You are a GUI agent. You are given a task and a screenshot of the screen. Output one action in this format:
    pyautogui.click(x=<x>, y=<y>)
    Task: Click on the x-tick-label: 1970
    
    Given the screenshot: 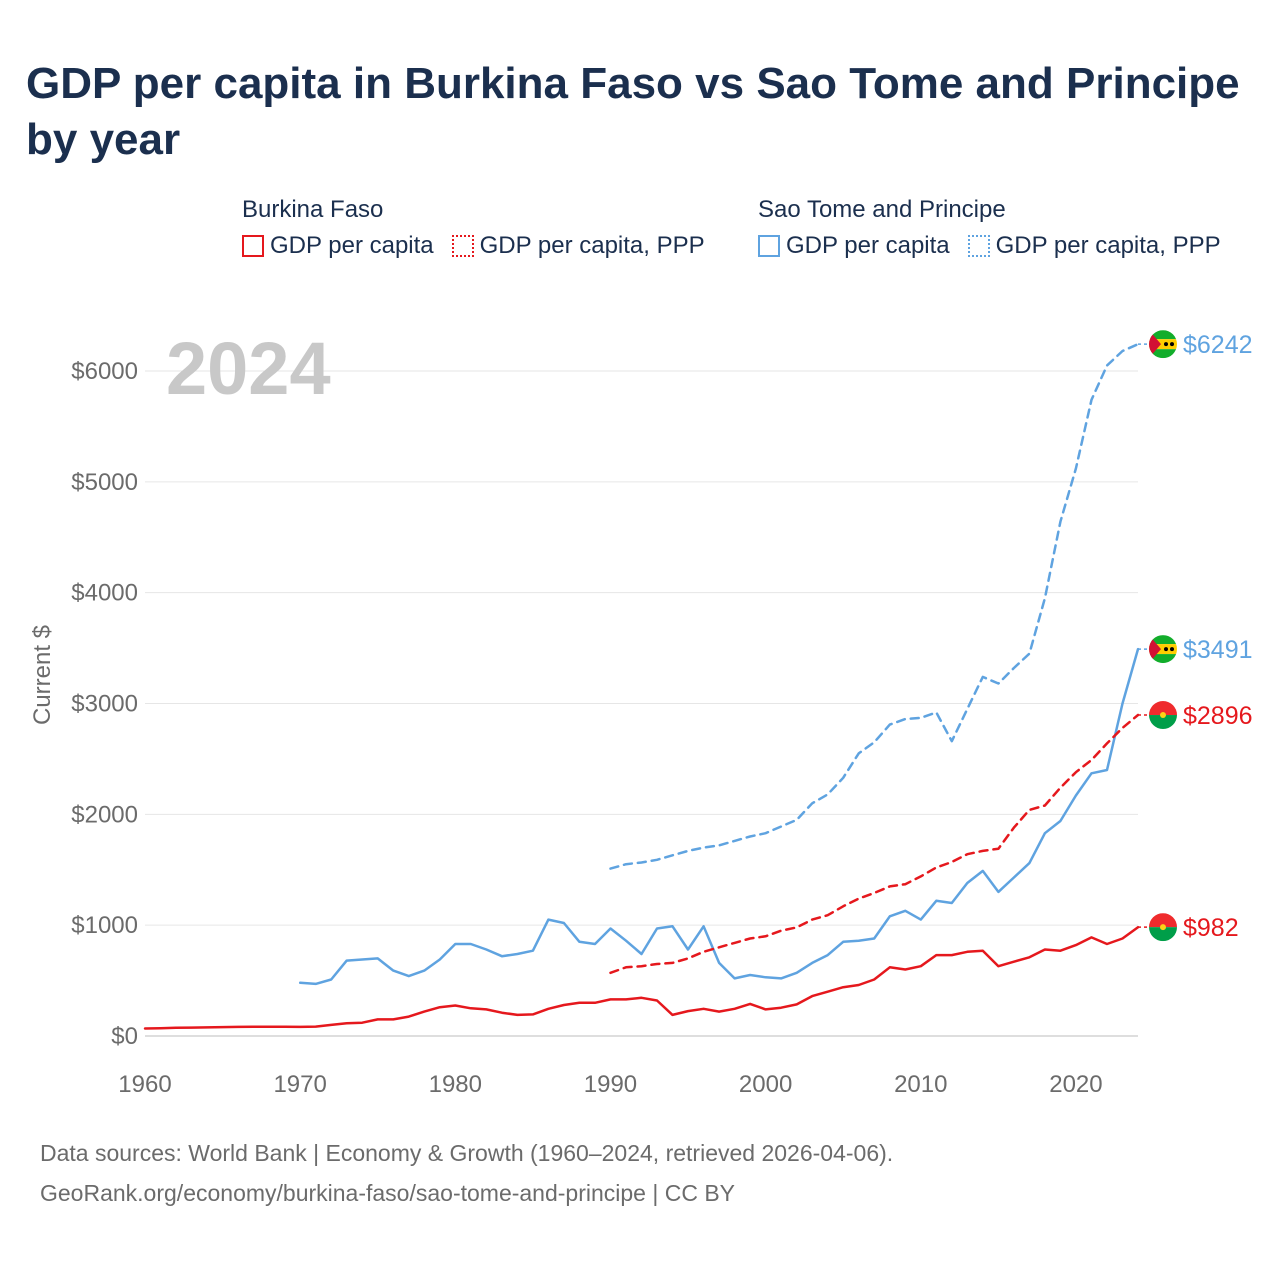 What is the action you would take?
    pyautogui.click(x=299, y=1084)
    